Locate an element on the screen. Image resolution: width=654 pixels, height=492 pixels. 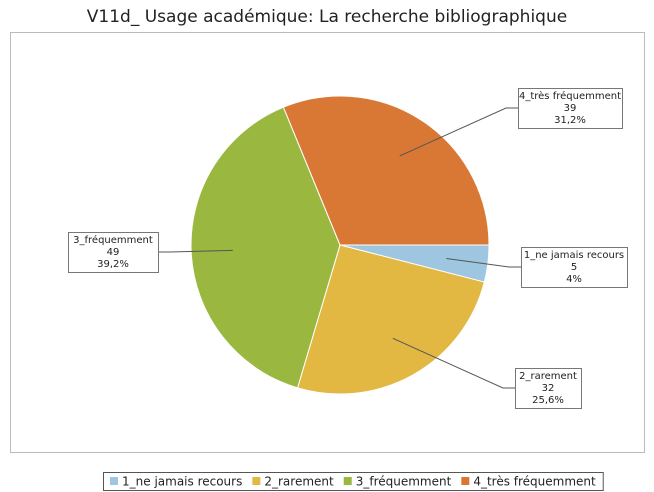
slice-label: 2_rarement is located at coordinates (548, 376).